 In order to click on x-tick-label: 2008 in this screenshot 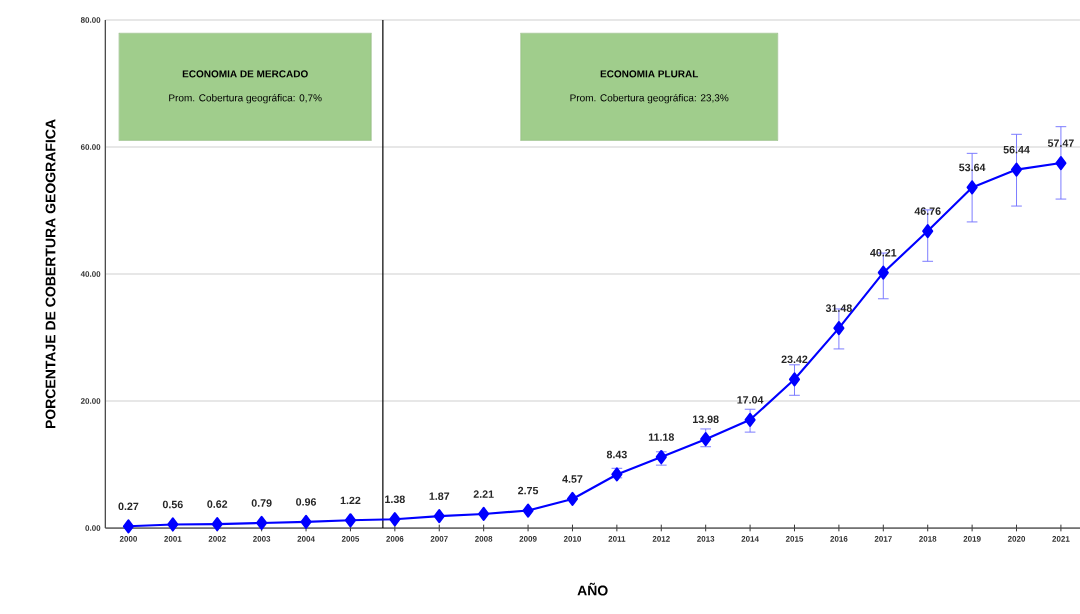, I will do `click(484, 539)`.